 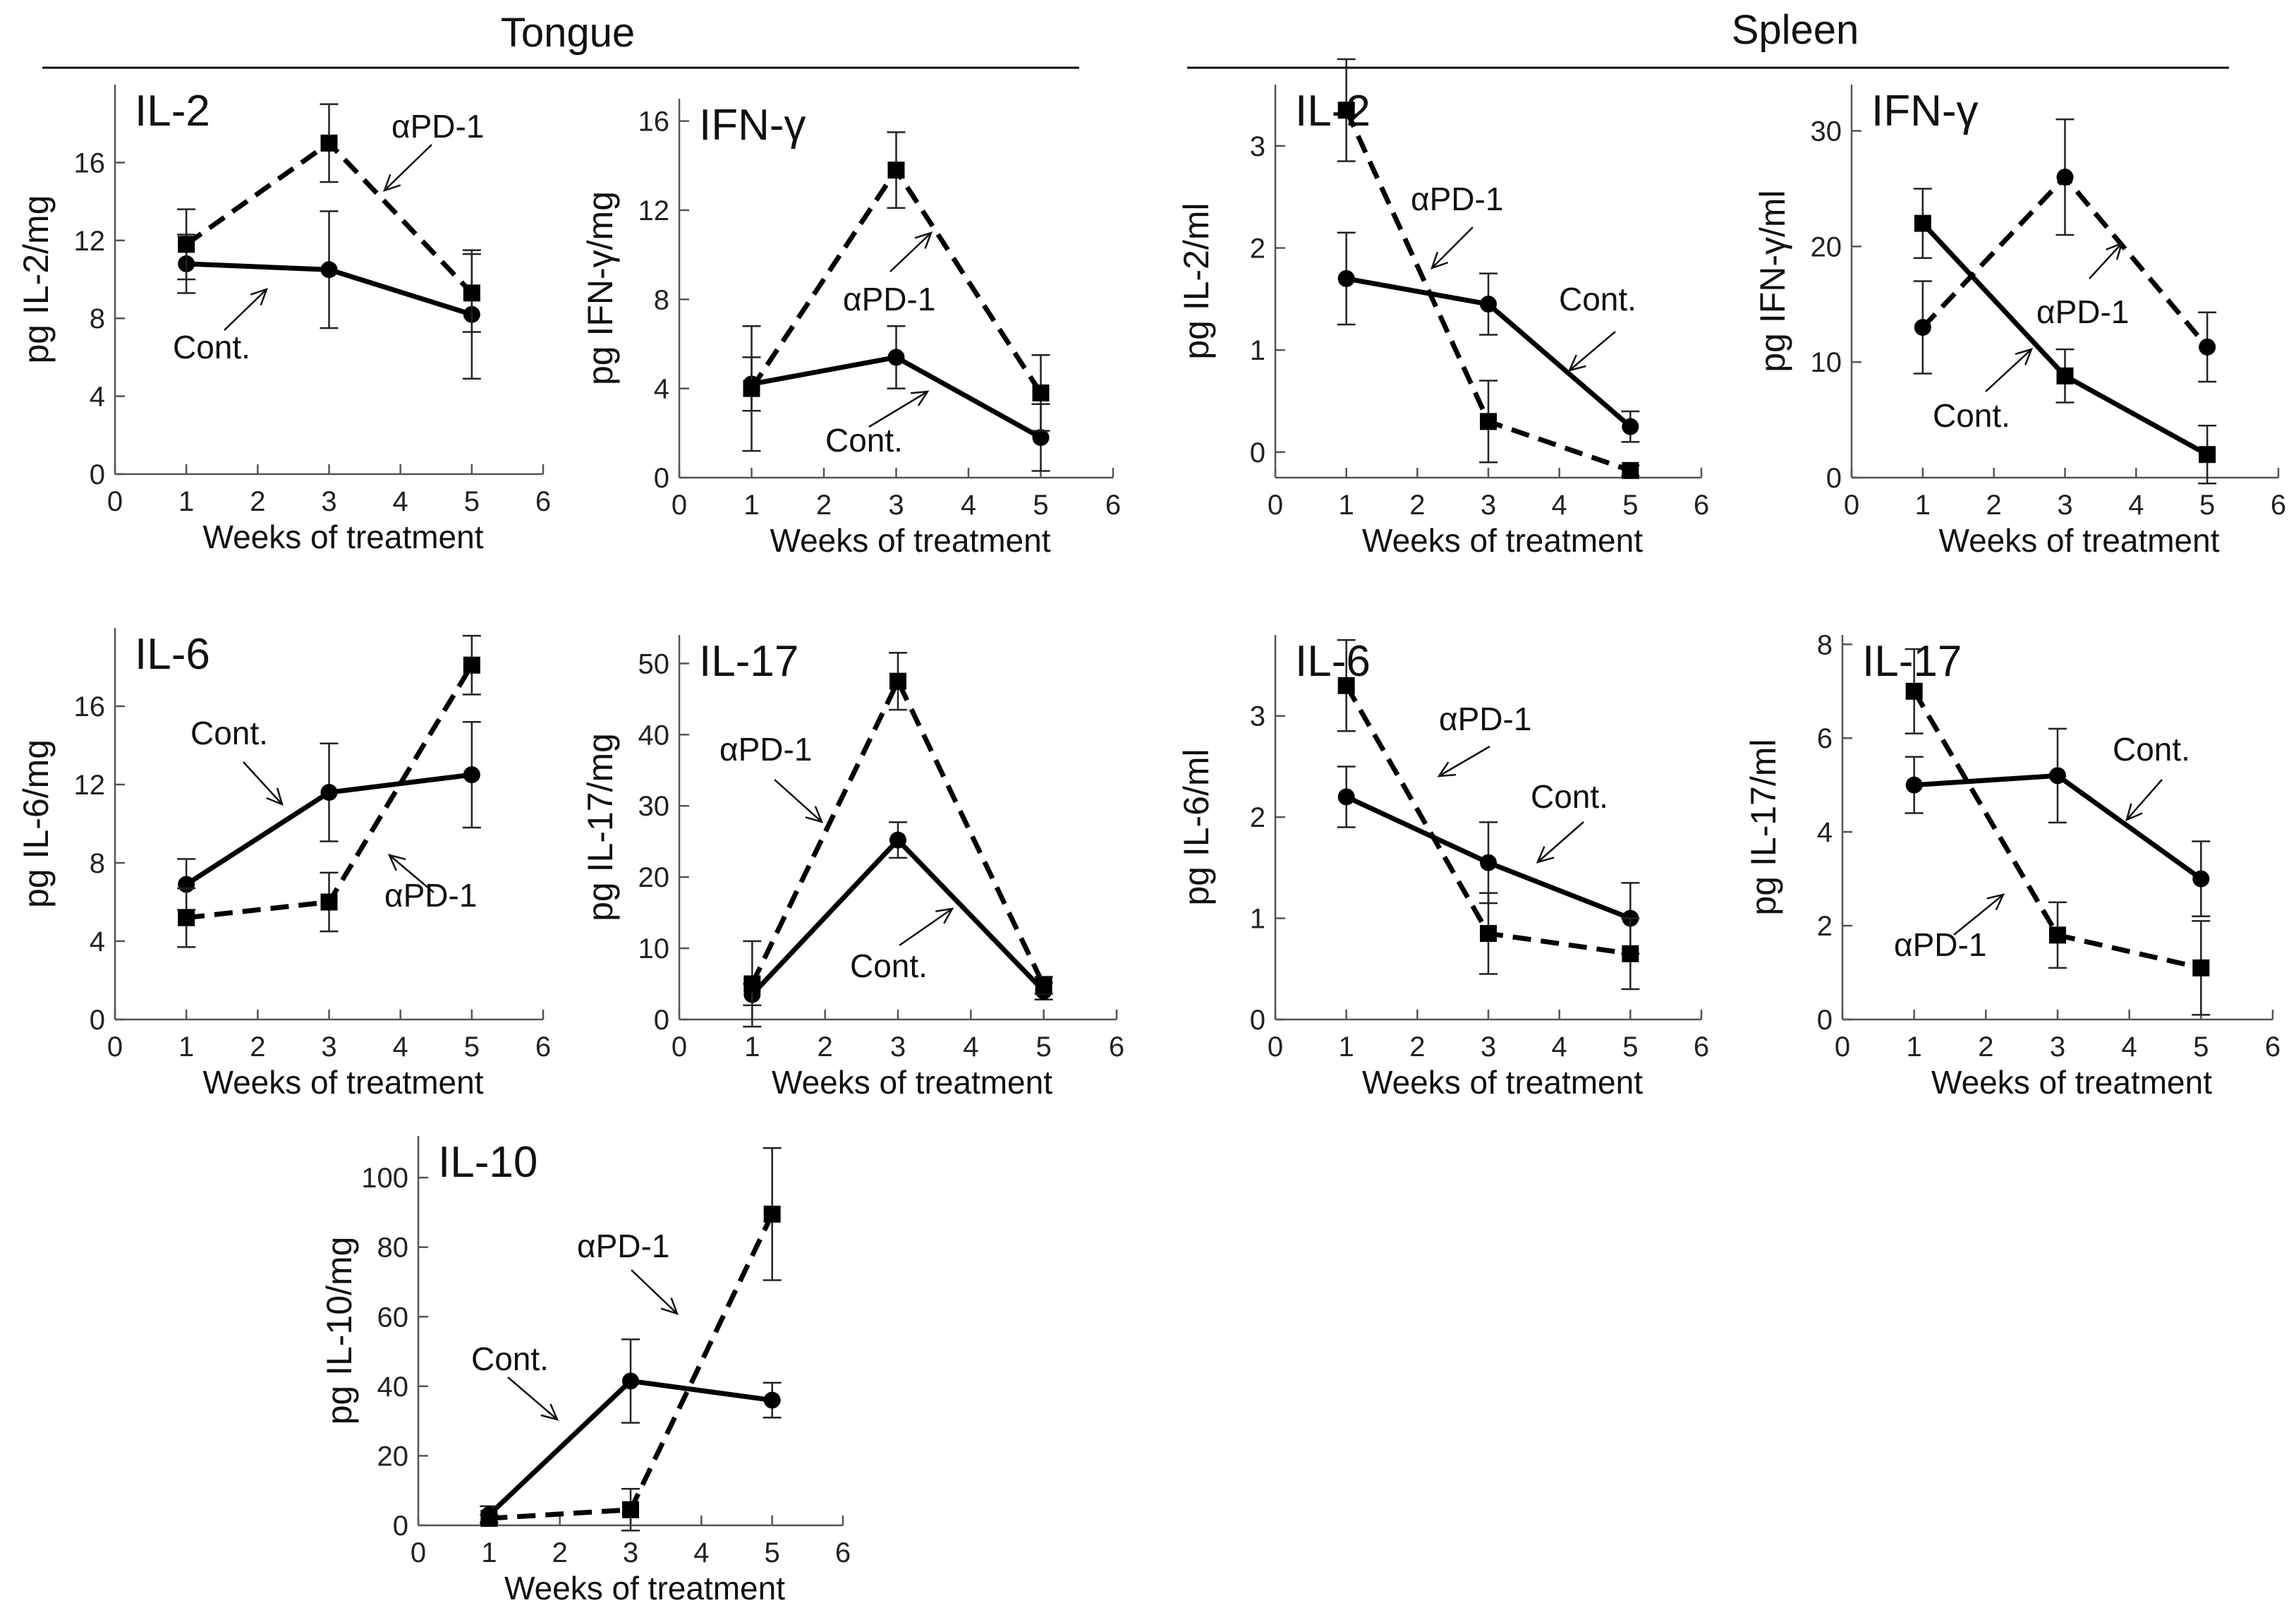 What do you see at coordinates (172, 654) in the screenshot?
I see `panel-title: IL-6` at bounding box center [172, 654].